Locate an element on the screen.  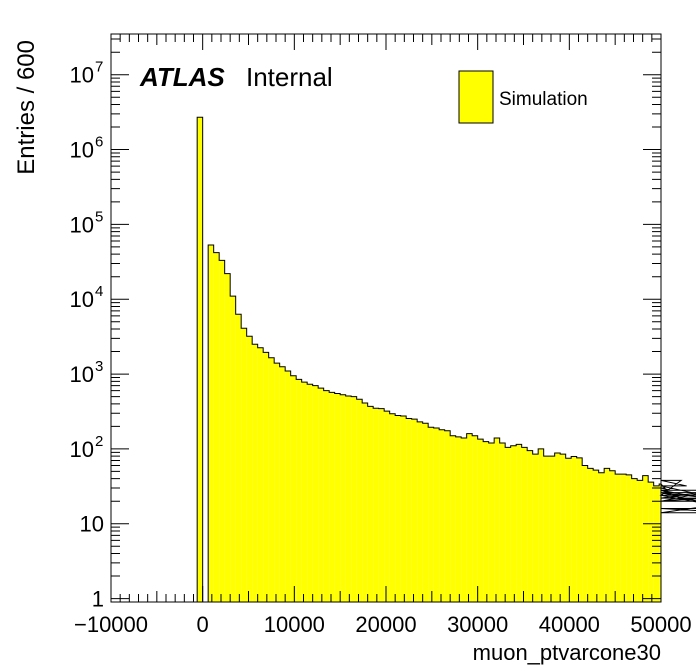
y-tick-exponent: 6 is located at coordinates (99, 142).